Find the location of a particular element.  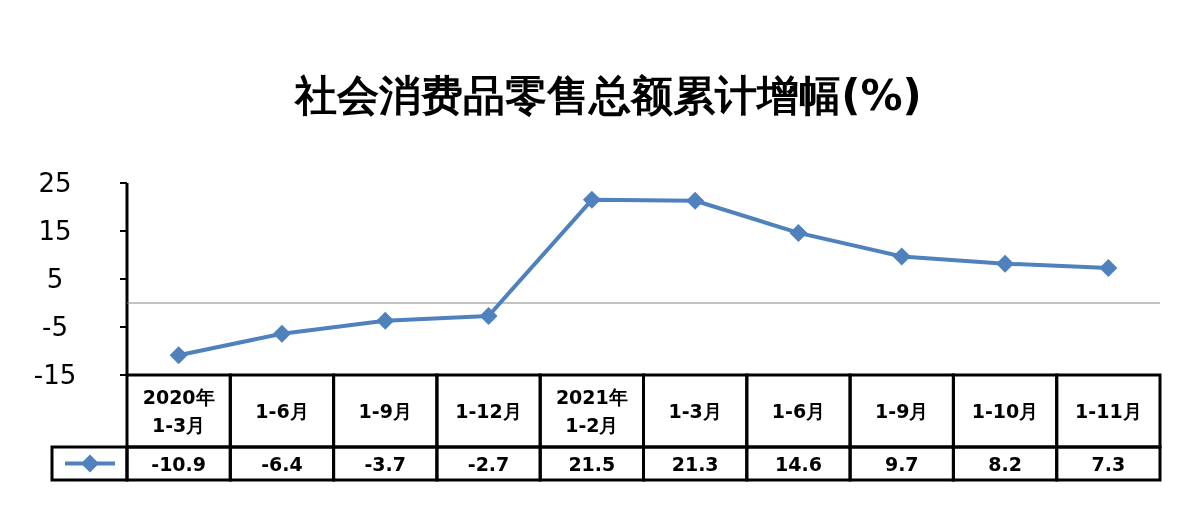

y-tick-label: 5 is located at coordinates (55, 279).